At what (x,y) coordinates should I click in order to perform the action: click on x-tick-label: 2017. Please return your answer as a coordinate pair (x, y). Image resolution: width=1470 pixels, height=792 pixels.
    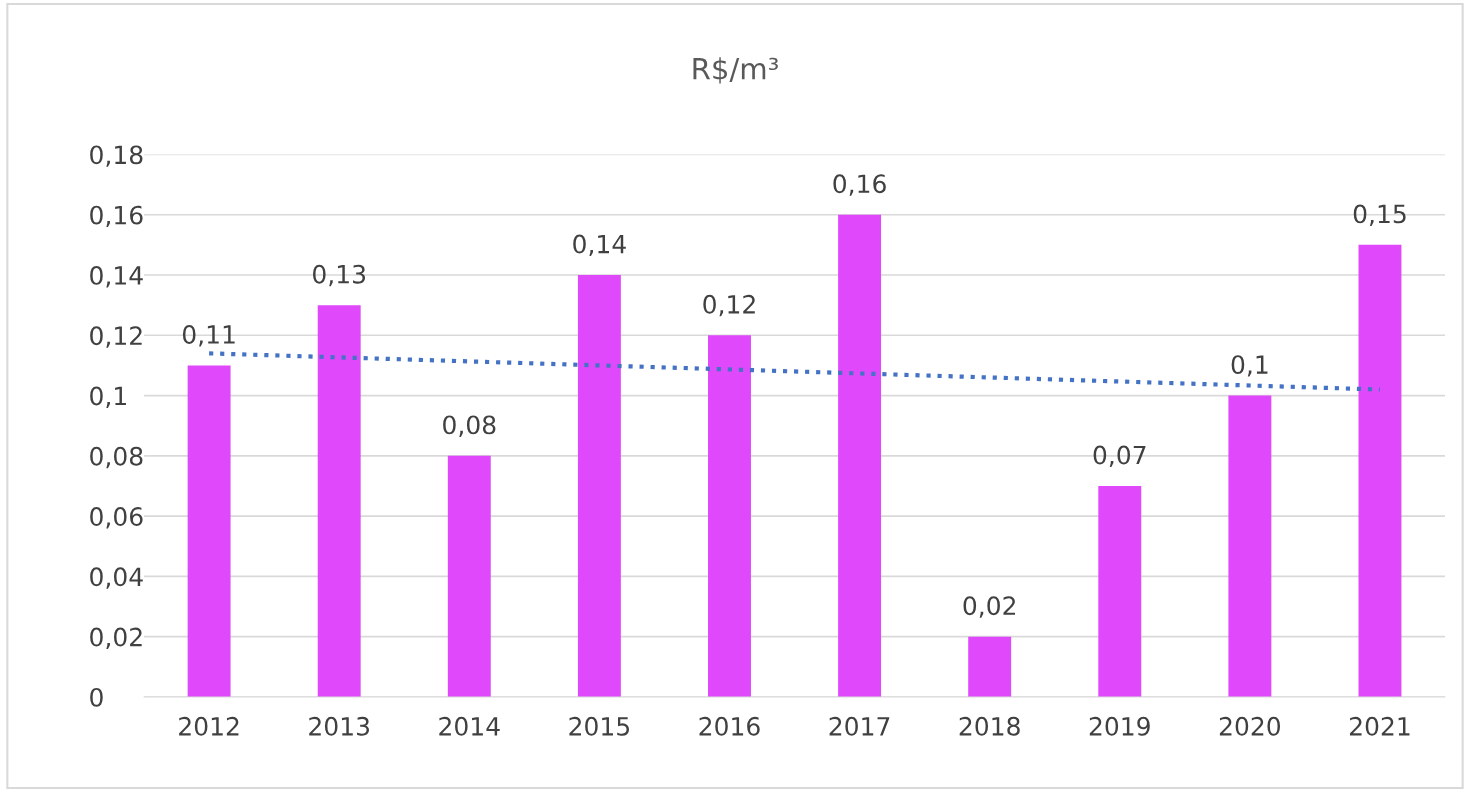
    Looking at the image, I should click on (859, 726).